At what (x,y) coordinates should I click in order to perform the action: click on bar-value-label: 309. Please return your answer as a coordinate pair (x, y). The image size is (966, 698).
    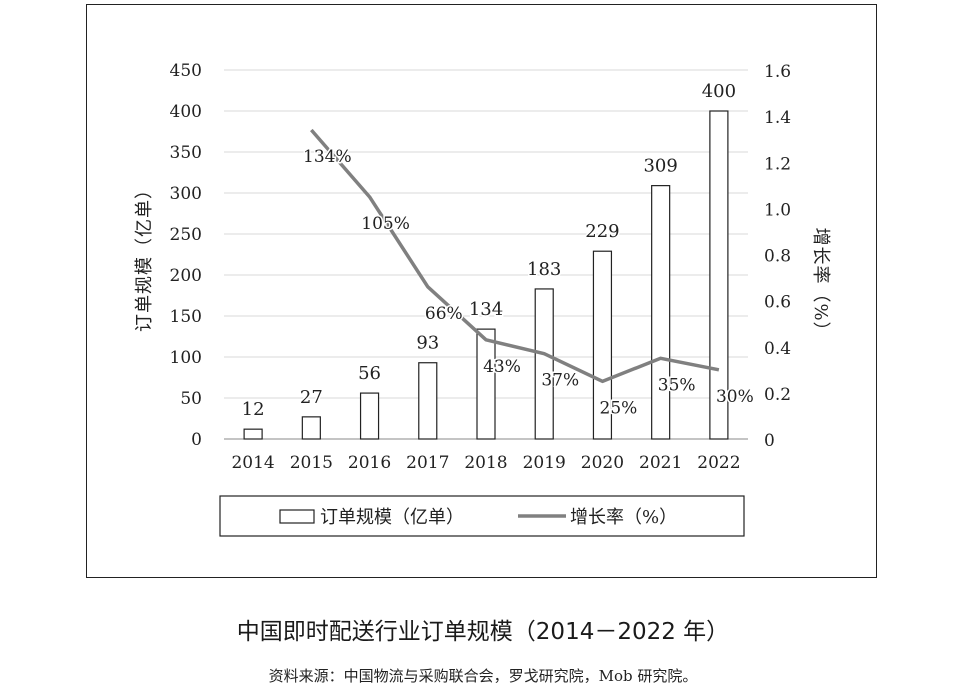
    Looking at the image, I should click on (660, 166).